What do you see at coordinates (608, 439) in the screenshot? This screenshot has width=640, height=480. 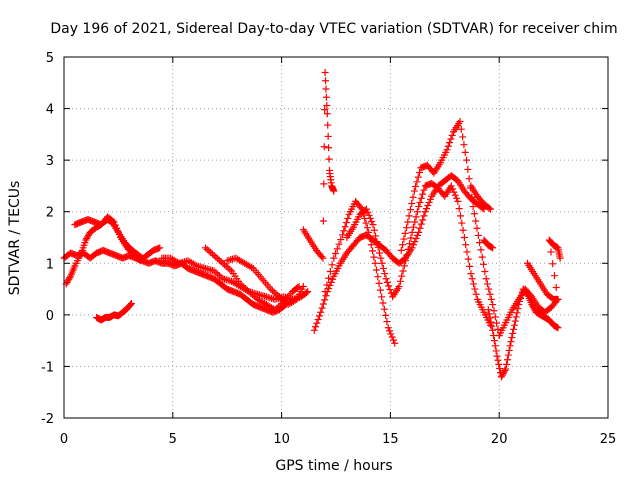 I see `x-tick-label: 25` at bounding box center [608, 439].